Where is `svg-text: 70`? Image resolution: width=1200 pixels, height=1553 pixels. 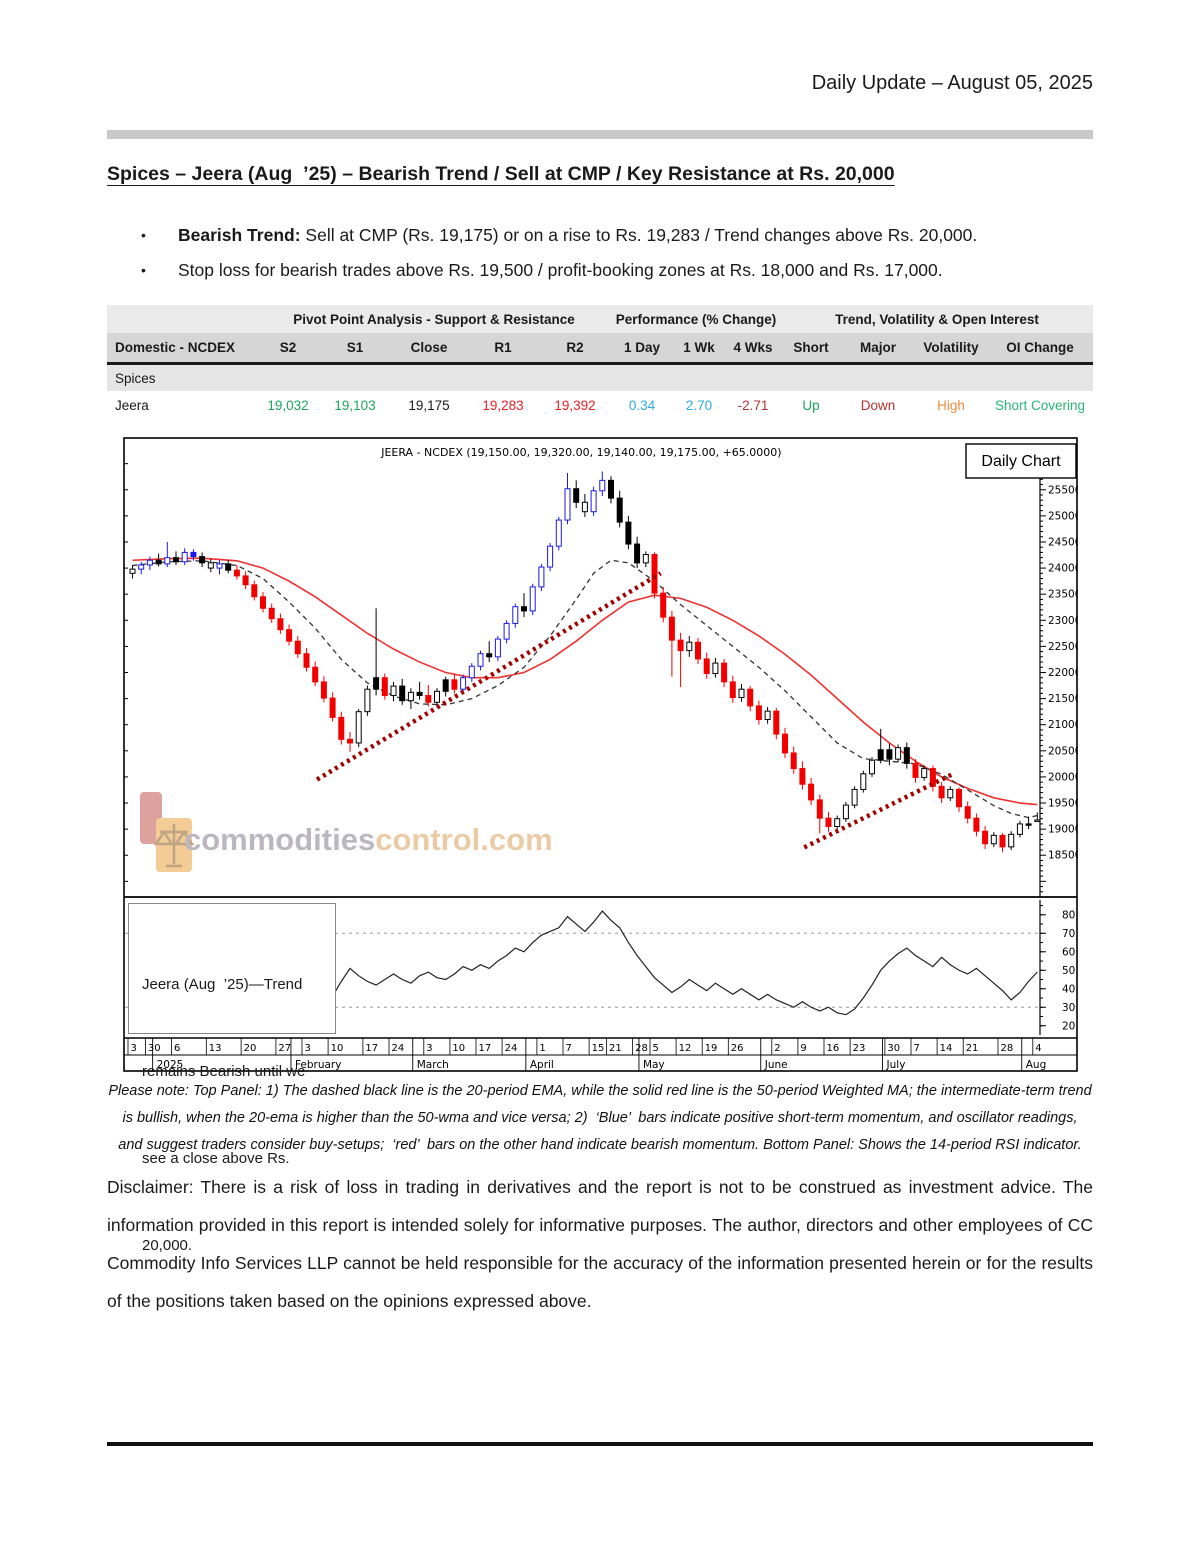 svg-text: 70 is located at coordinates (1068, 934).